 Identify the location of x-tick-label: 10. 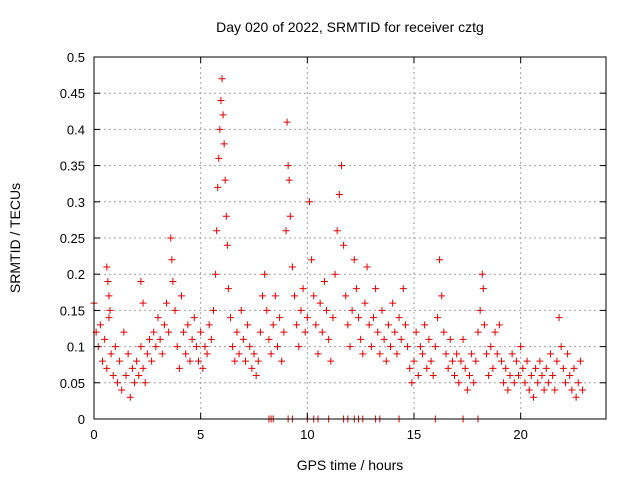
(307, 434).